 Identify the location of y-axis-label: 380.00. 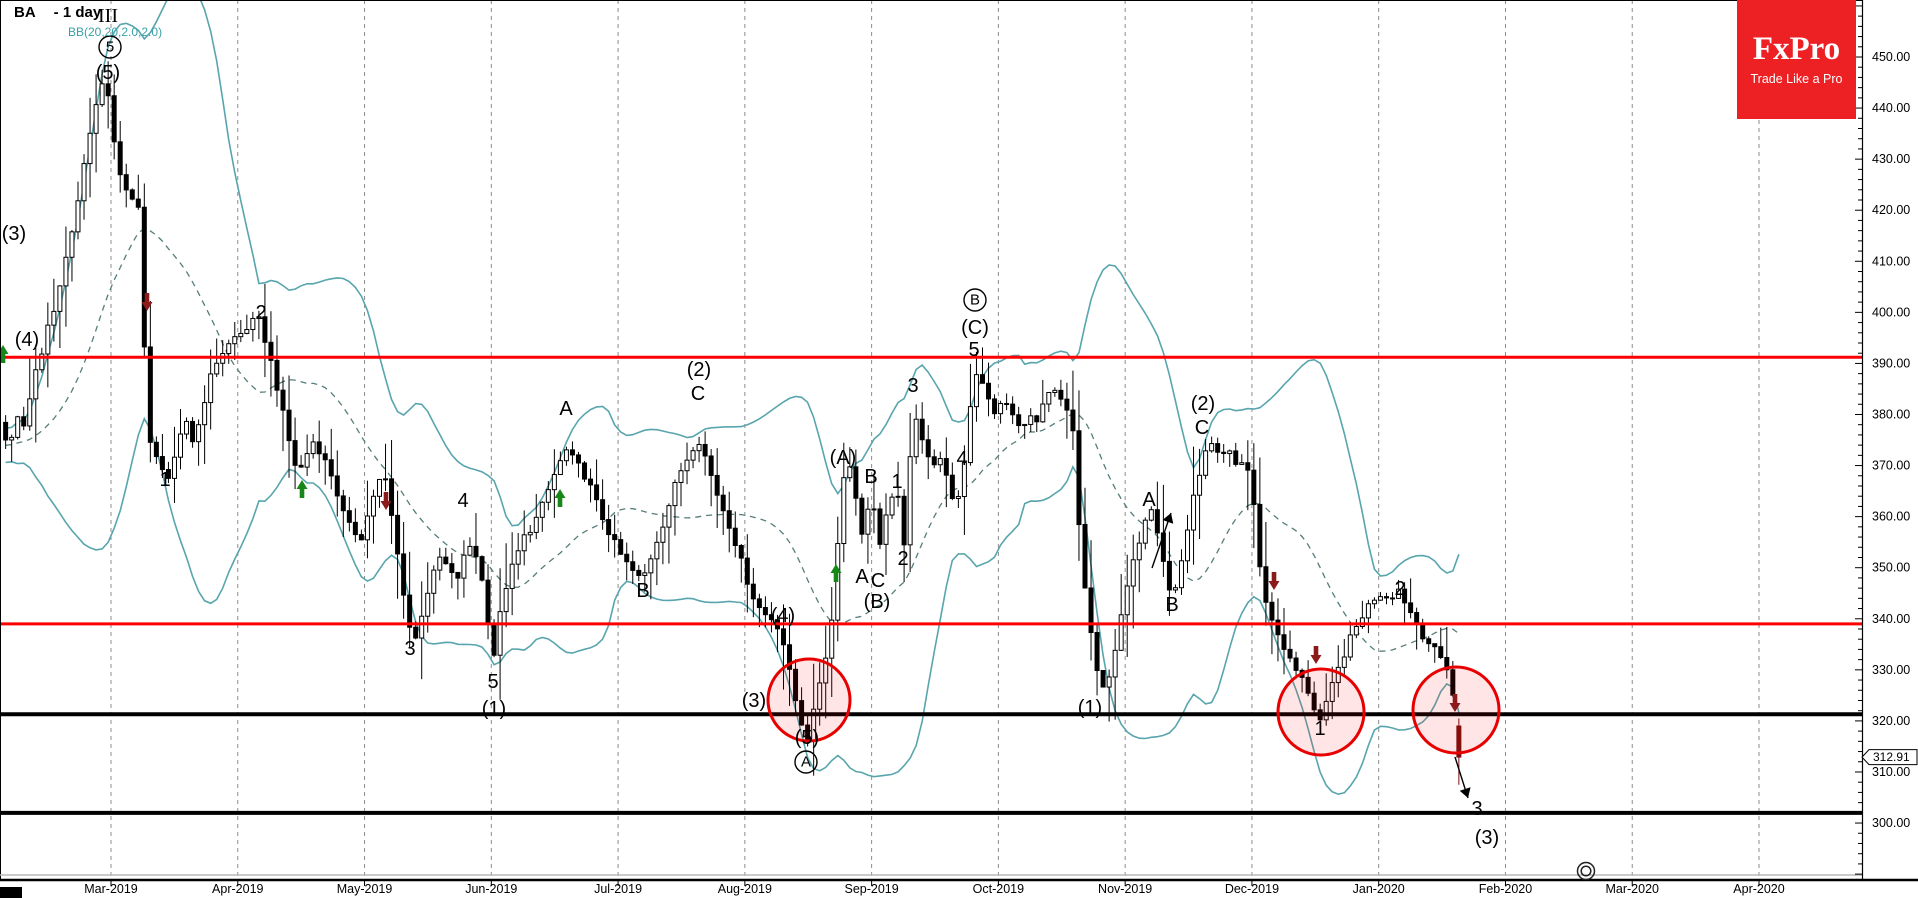
(1891, 414).